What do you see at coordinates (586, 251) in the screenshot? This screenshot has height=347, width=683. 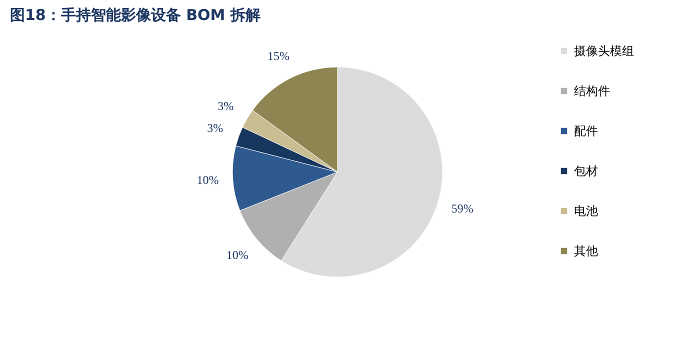 I see `legend-label: 其他` at bounding box center [586, 251].